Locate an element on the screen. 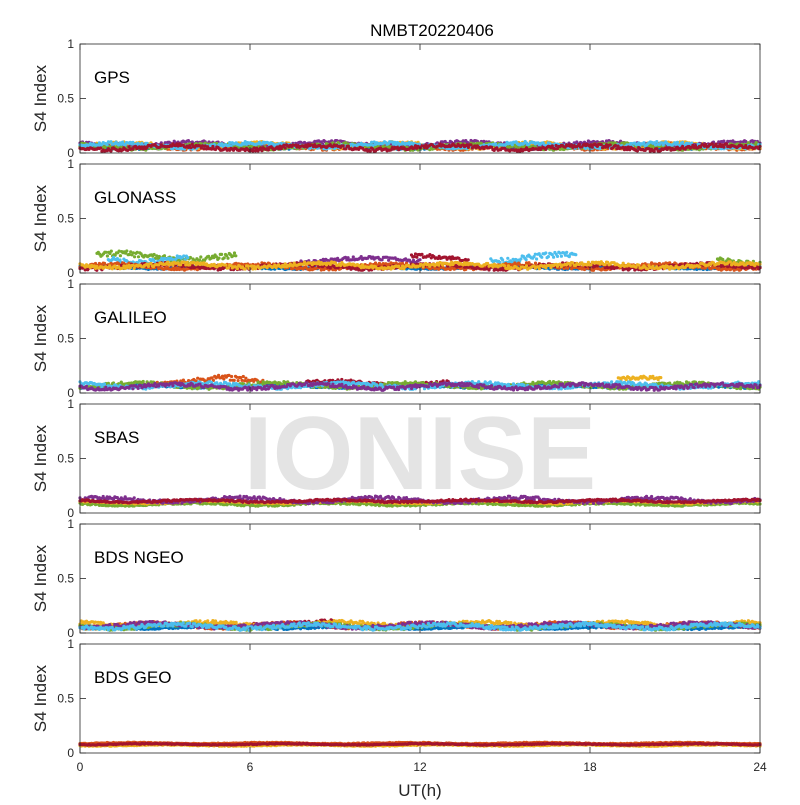  figure-title: NMBT20220406 is located at coordinates (432, 30).